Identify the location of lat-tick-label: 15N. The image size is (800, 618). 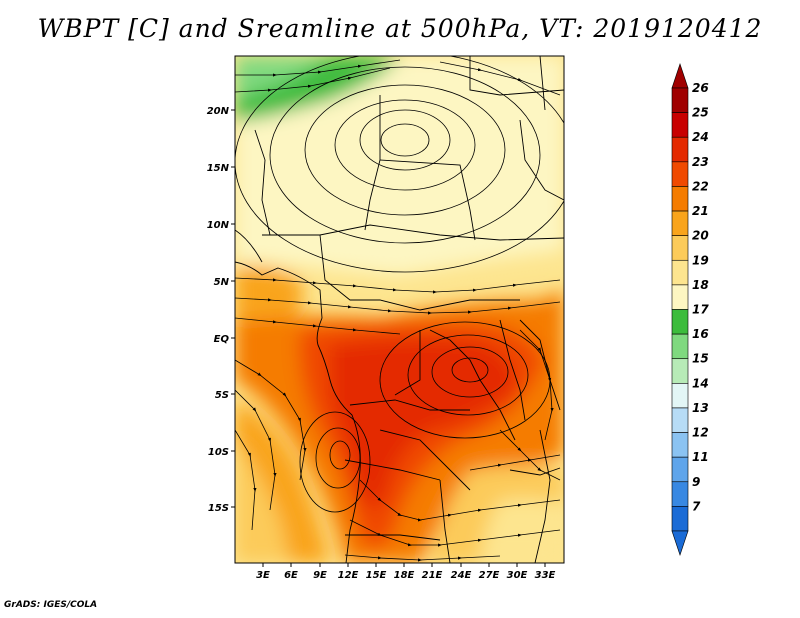
(218, 168).